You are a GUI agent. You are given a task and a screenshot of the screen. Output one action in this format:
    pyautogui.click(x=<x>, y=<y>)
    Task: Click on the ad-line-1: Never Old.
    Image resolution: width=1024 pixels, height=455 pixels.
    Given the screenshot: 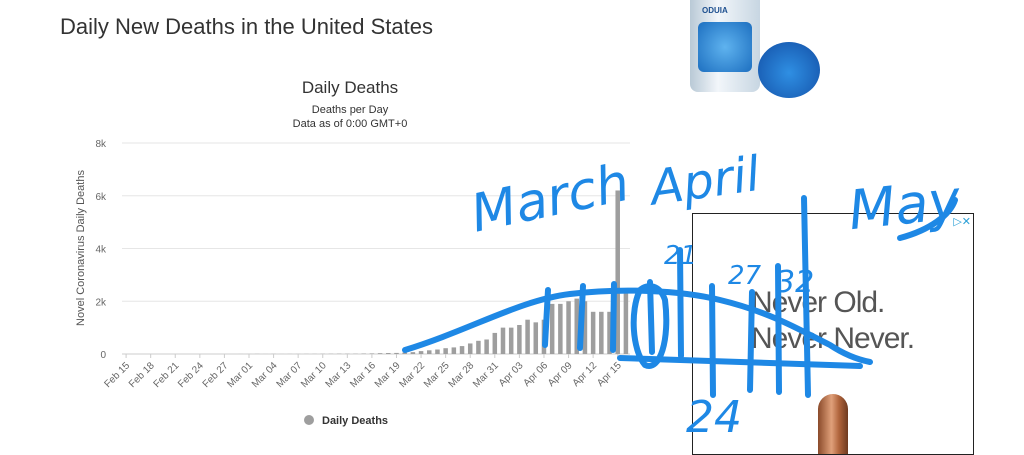 What is the action you would take?
    pyautogui.click(x=817, y=303)
    